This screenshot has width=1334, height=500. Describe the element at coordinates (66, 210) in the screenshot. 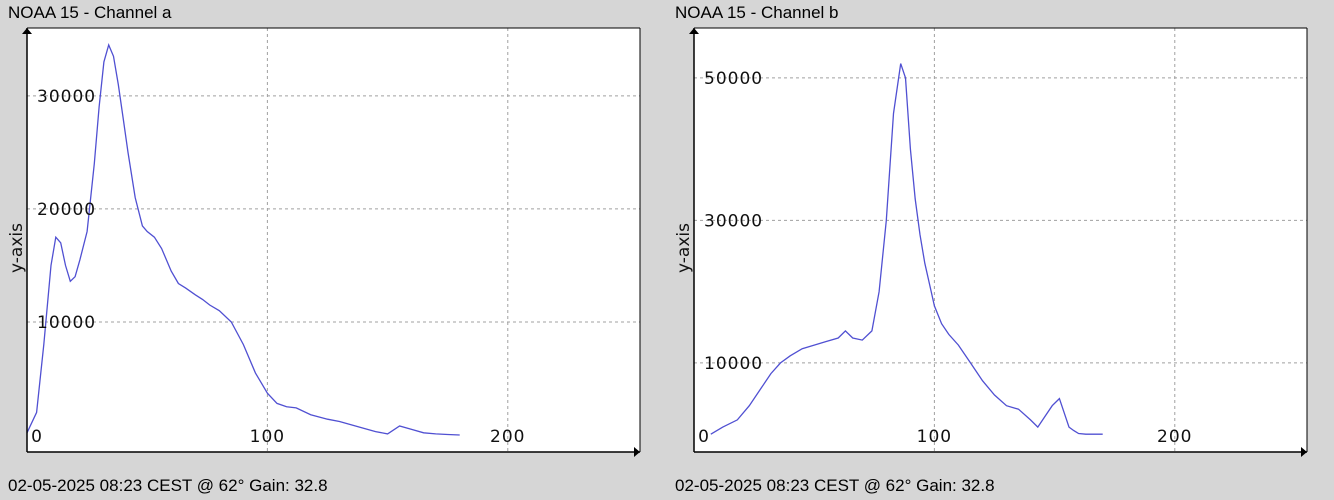

I see `y-tick-label: 20000` at that location.